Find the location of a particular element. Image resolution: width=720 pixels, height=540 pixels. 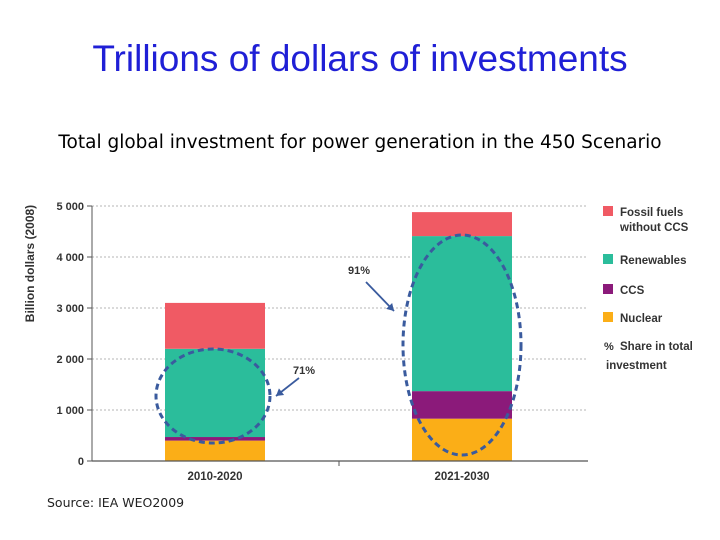

y-tick-label: 3 000 is located at coordinates (70, 309).